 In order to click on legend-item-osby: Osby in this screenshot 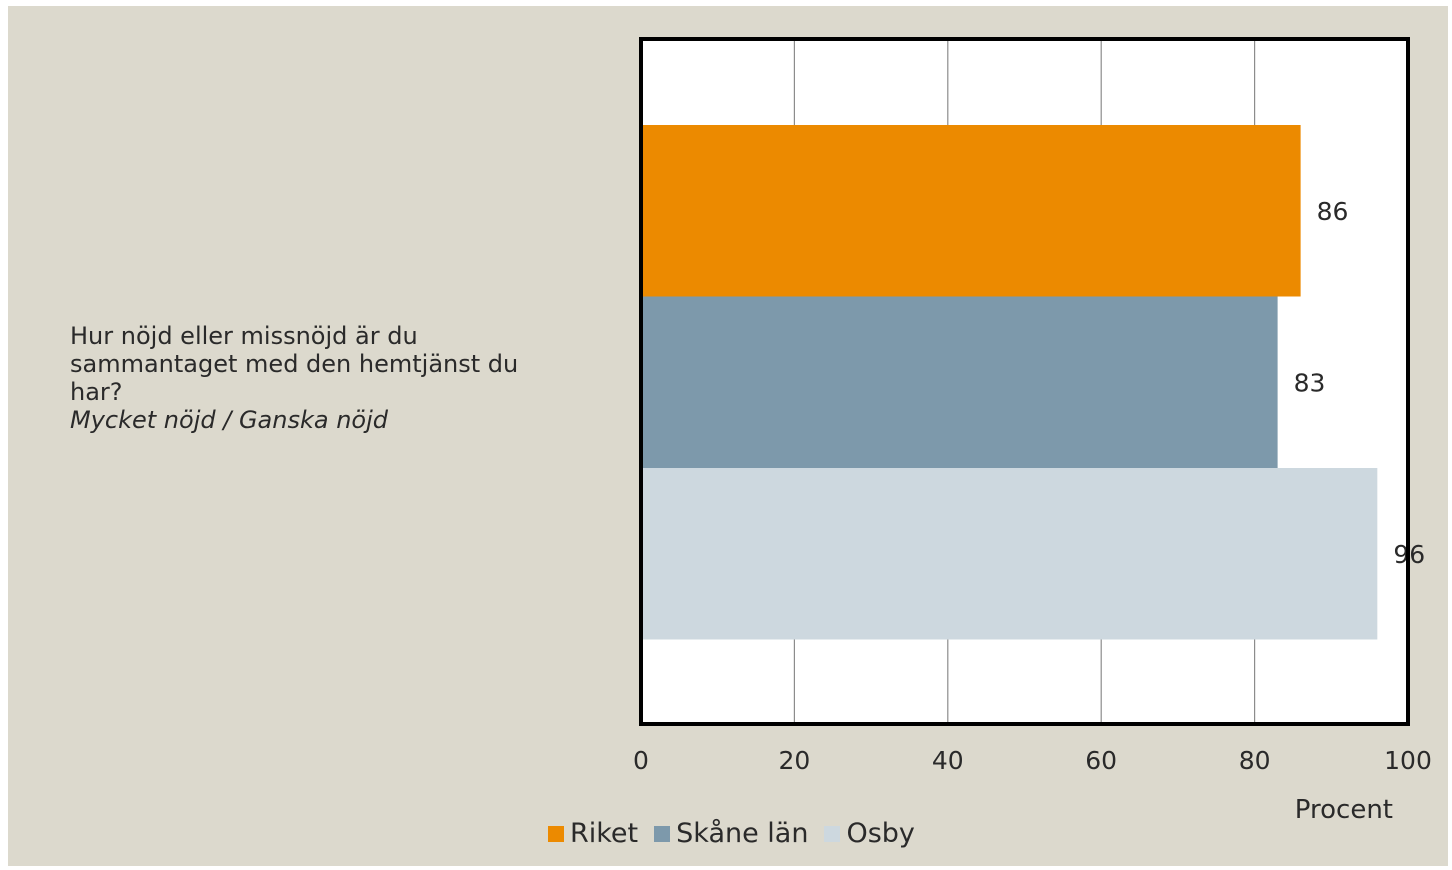, I will do `click(869, 833)`.